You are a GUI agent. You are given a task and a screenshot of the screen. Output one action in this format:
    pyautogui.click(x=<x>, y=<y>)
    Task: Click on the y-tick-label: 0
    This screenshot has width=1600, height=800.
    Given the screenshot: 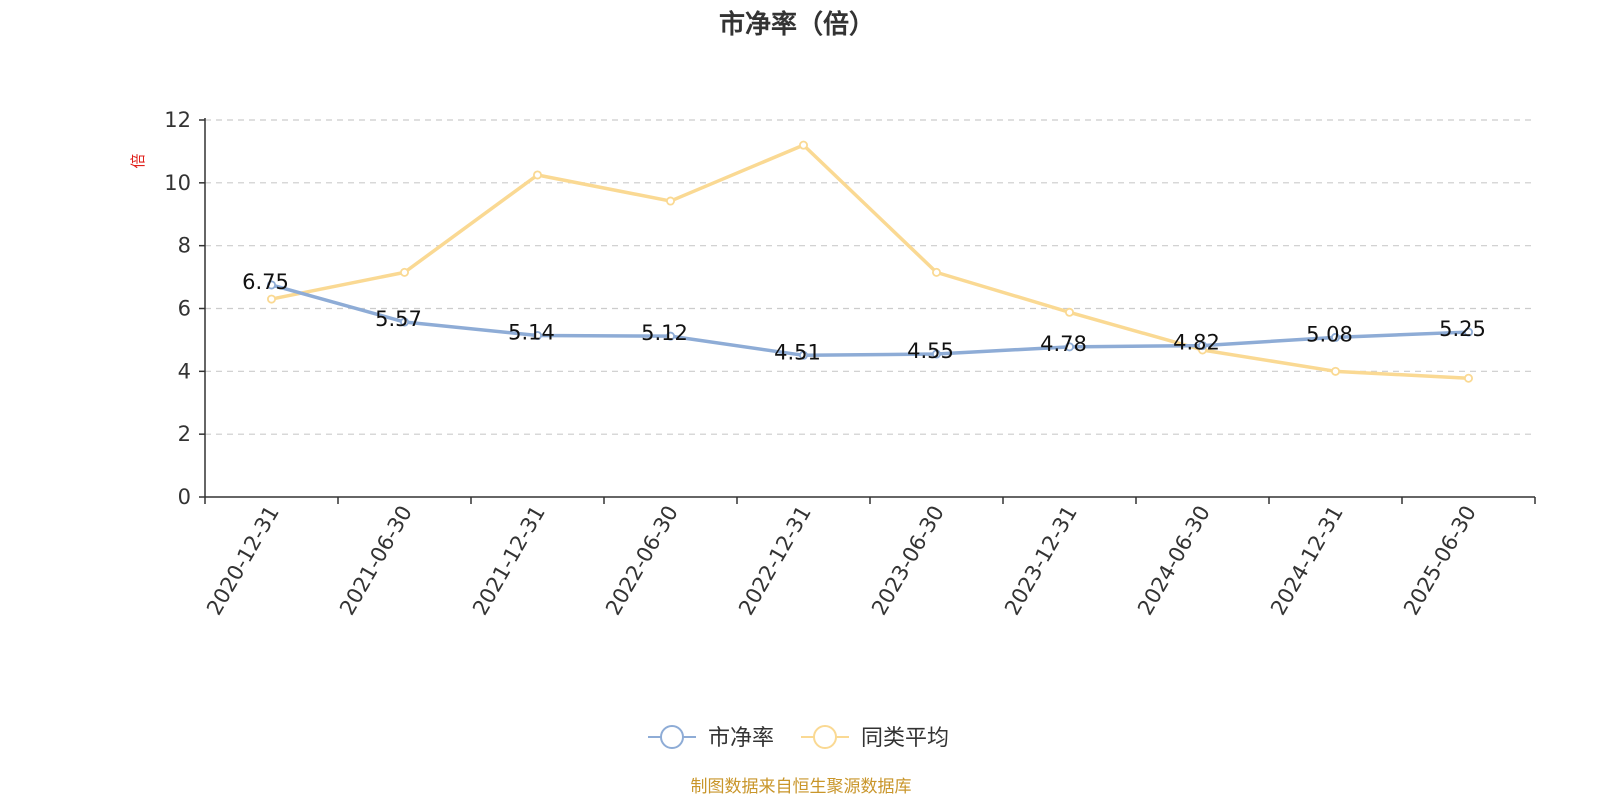 What is the action you would take?
    pyautogui.click(x=184, y=497)
    